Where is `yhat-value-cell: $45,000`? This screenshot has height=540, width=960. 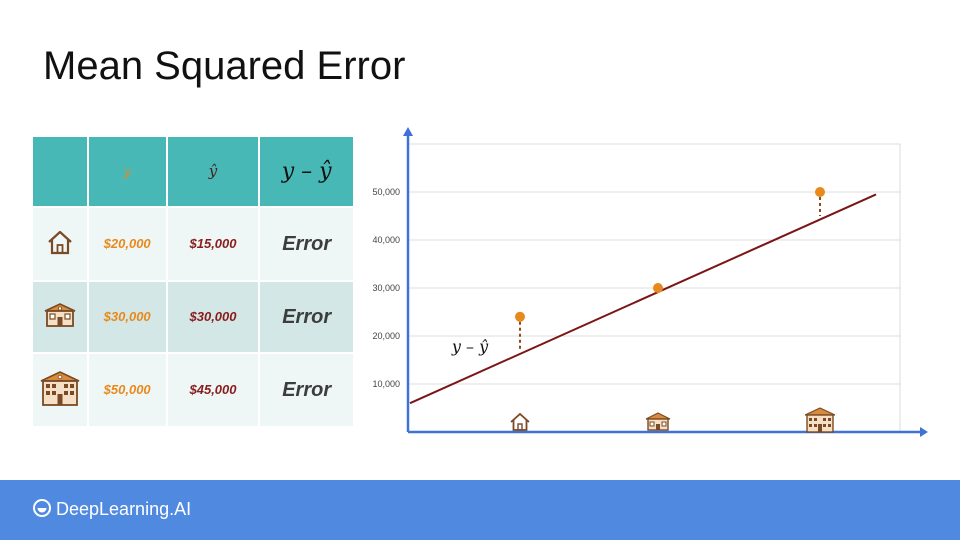
yhat-value-cell: $45,000 is located at coordinates (213, 390).